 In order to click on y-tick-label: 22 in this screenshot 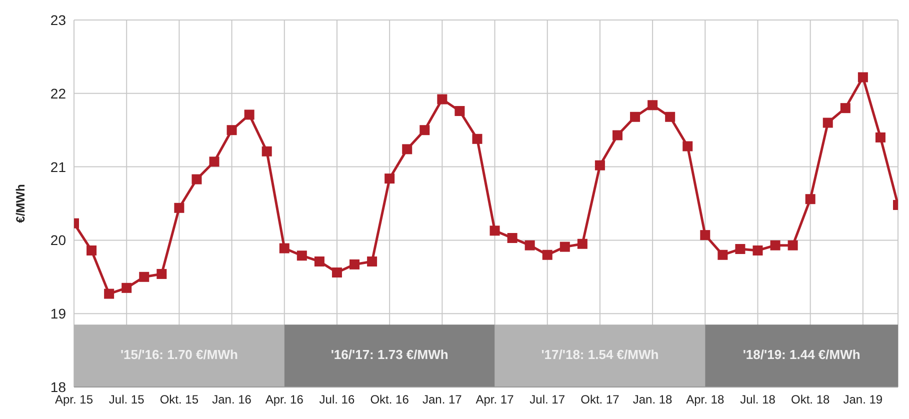, I will do `click(58, 93)`.